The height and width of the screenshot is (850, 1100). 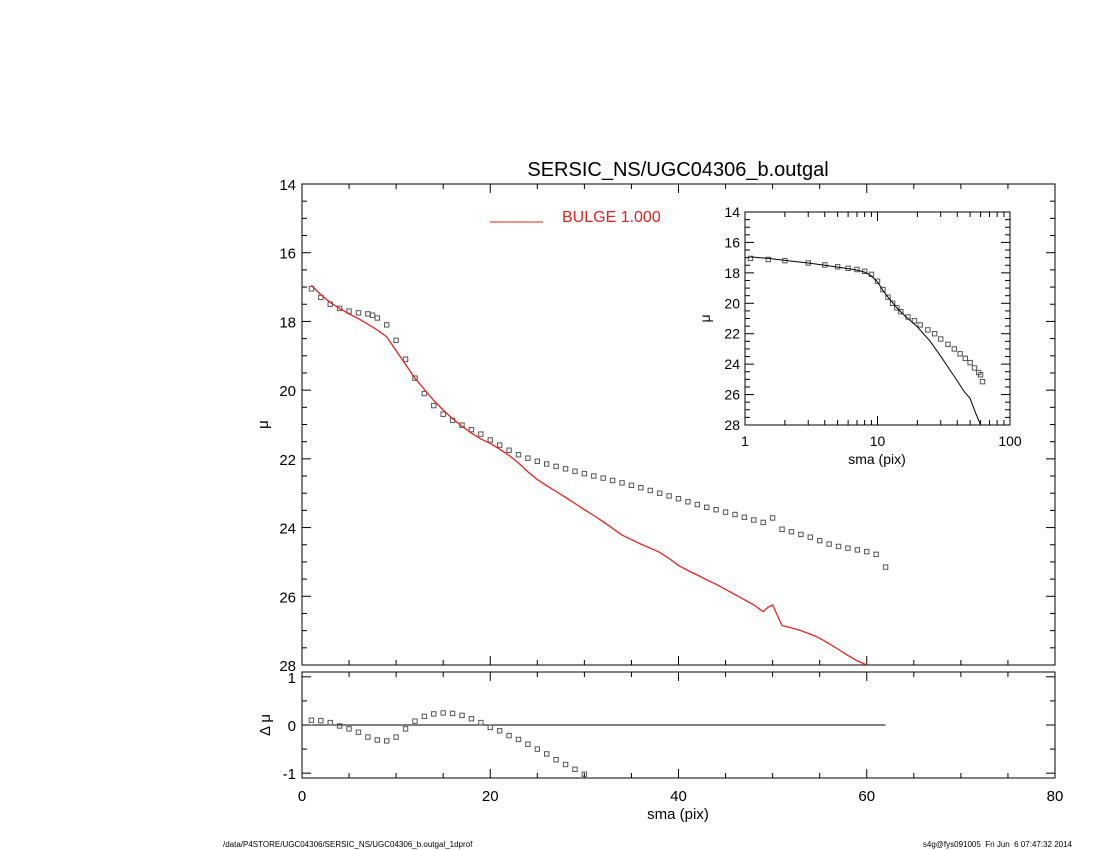 I want to click on x-axis-label: sma (pix), so click(x=678, y=814).